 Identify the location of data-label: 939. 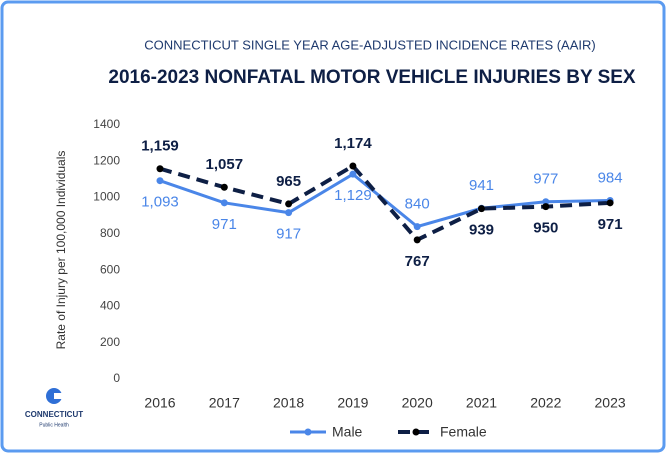
(481, 230).